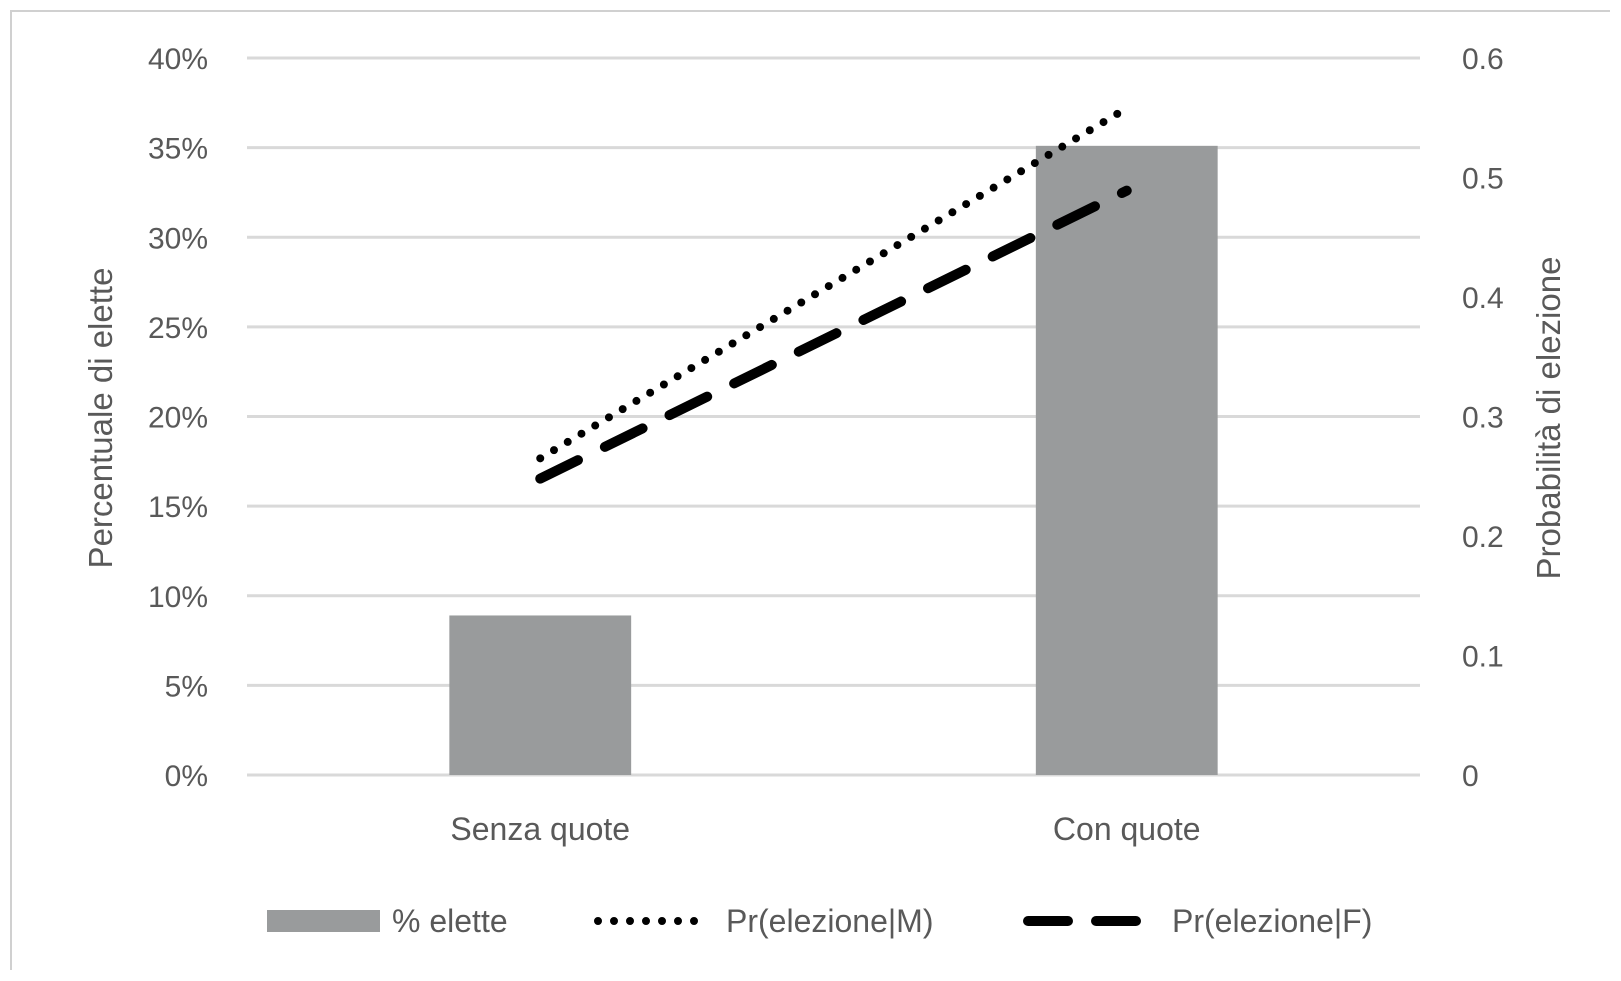 The height and width of the screenshot is (981, 1621). What do you see at coordinates (1483, 537) in the screenshot?
I see `right-tick-label: 0.2` at bounding box center [1483, 537].